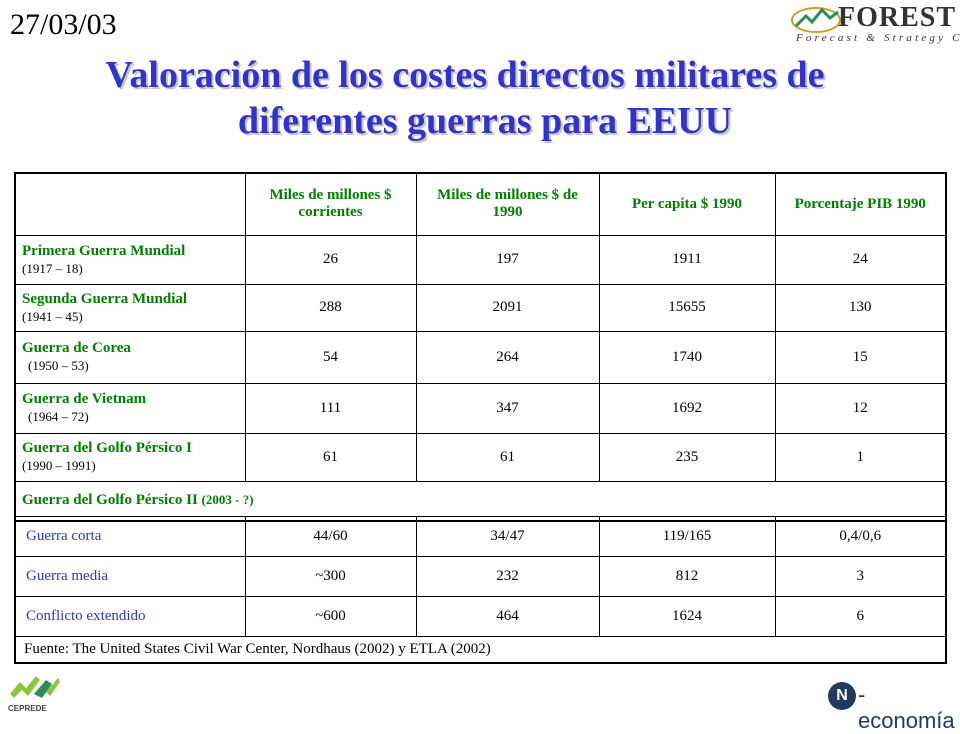 The width and height of the screenshot is (960, 734). Describe the element at coordinates (860, 357) in the screenshot. I see `table-cell: 15` at that location.